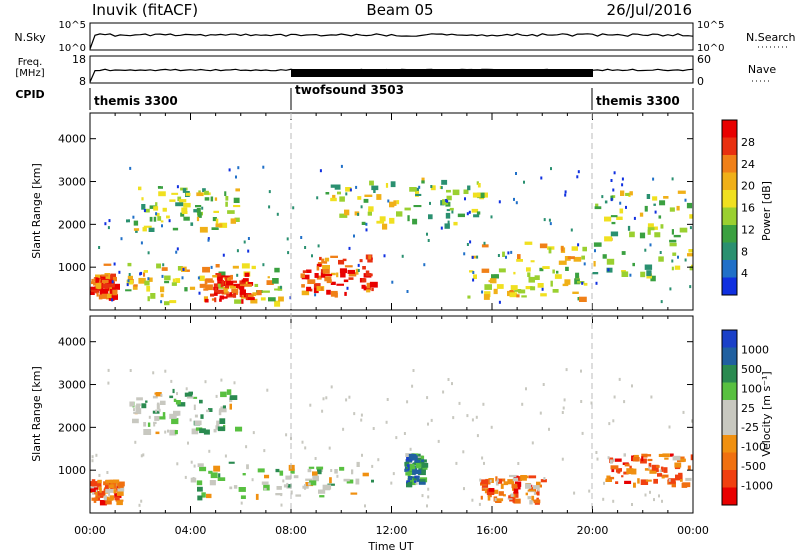 This screenshot has width=800, height=554. I want to click on nsky-trace, so click(391, 41).